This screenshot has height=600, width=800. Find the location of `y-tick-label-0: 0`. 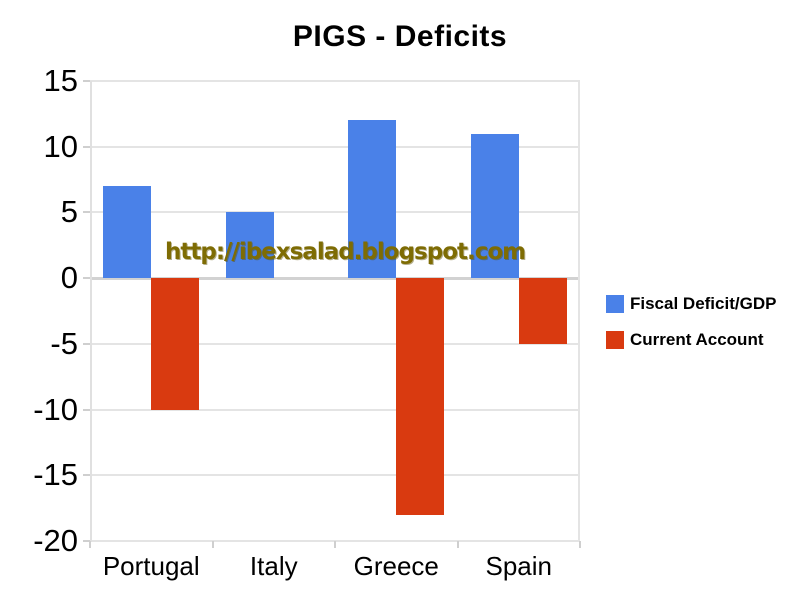

y-tick-label-0: 0 is located at coordinates (69, 278).